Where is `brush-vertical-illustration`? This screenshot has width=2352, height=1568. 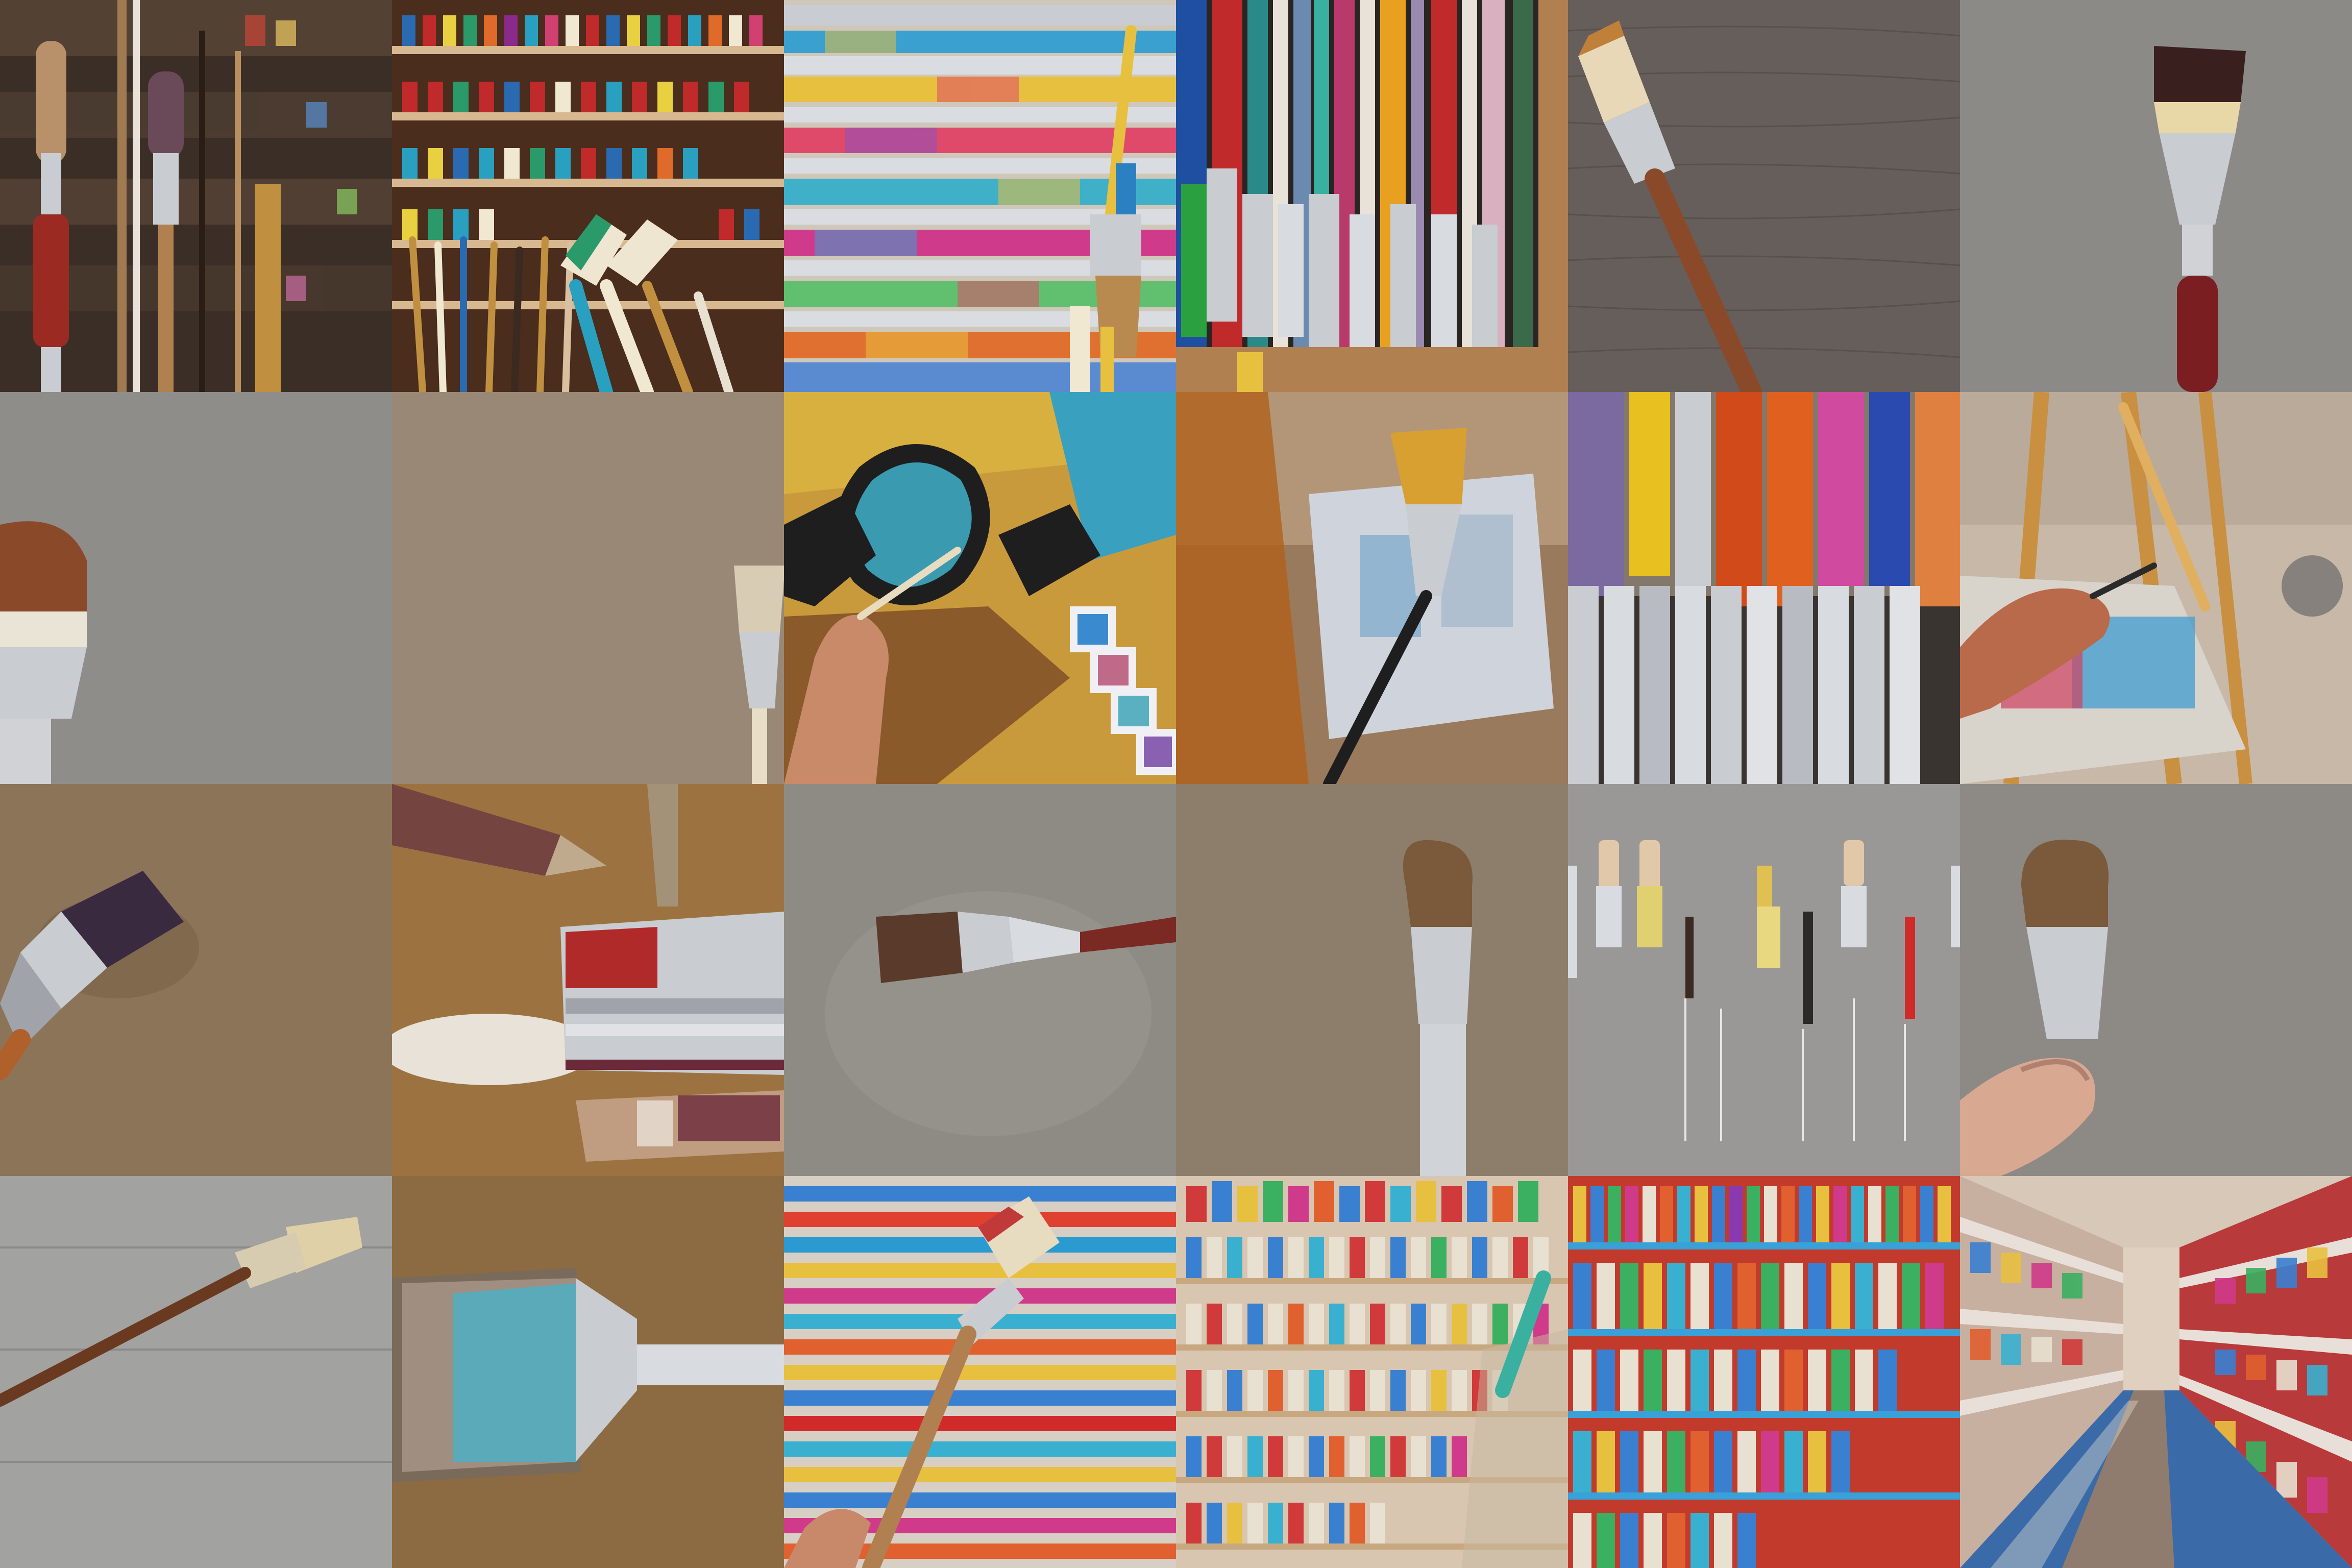
brush-vertical-illustration is located at coordinates (1372, 980).